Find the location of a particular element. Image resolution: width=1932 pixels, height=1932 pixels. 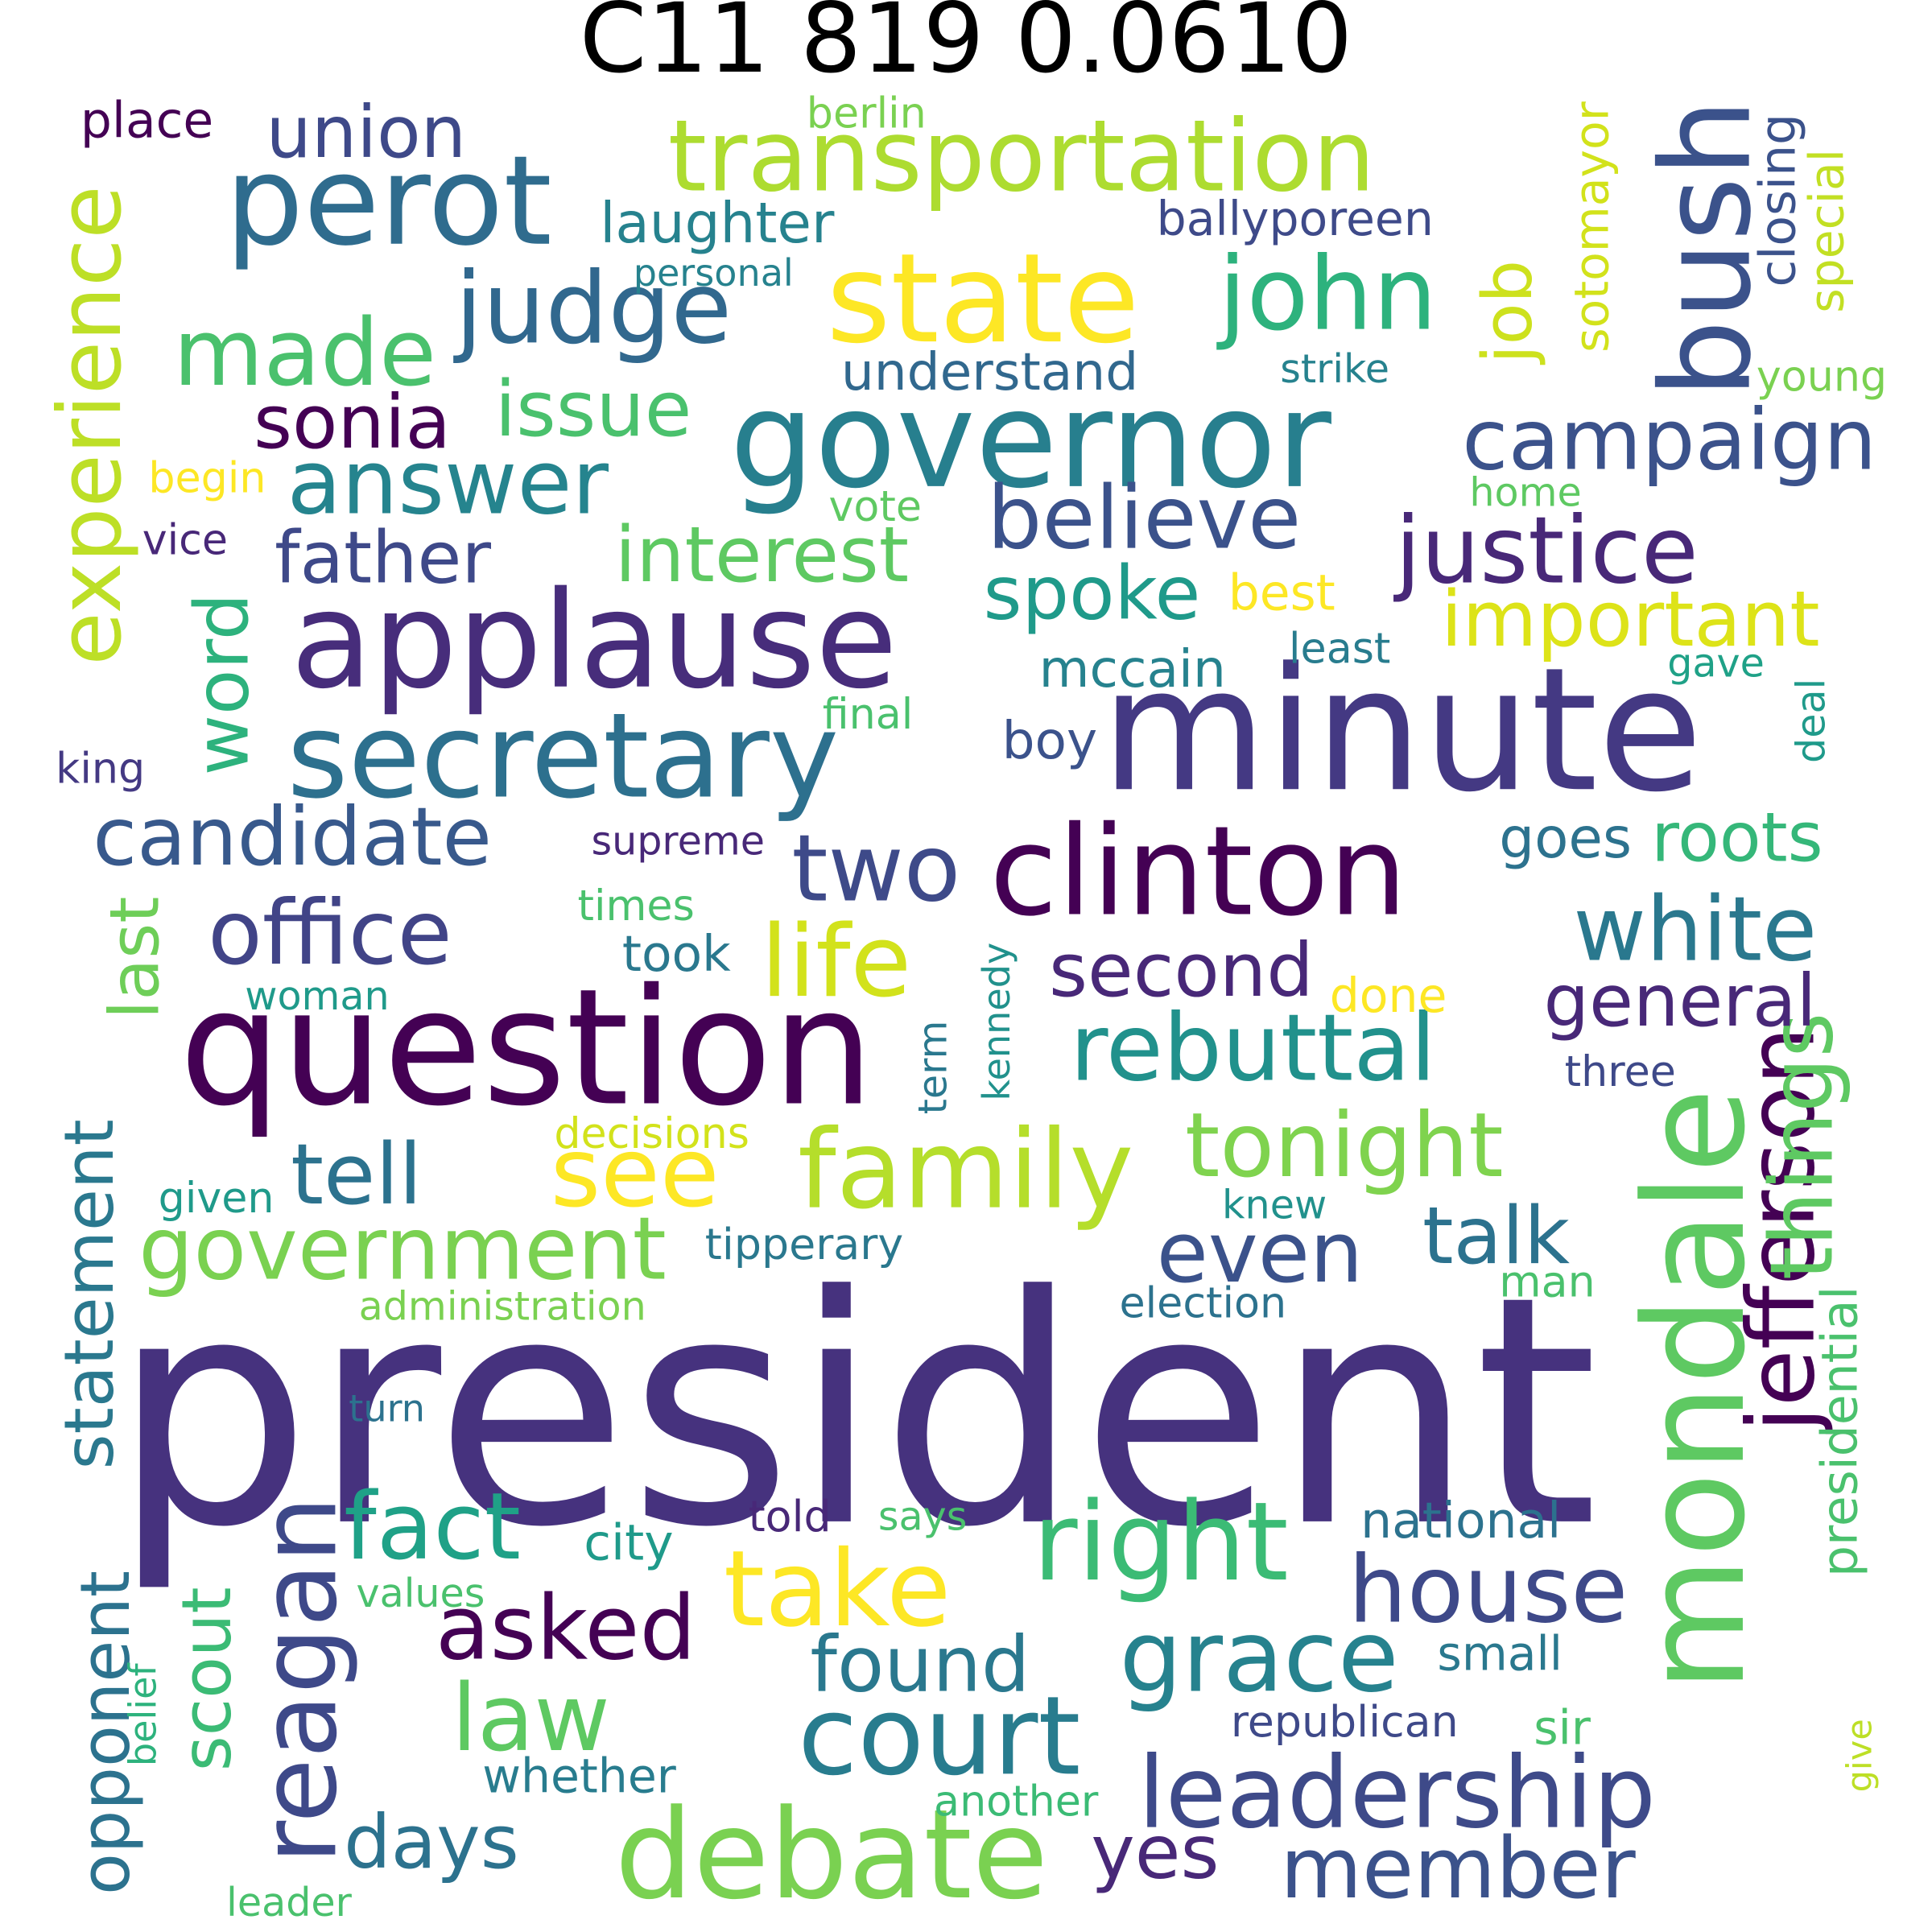

word-president: president is located at coordinates (855, 1413).